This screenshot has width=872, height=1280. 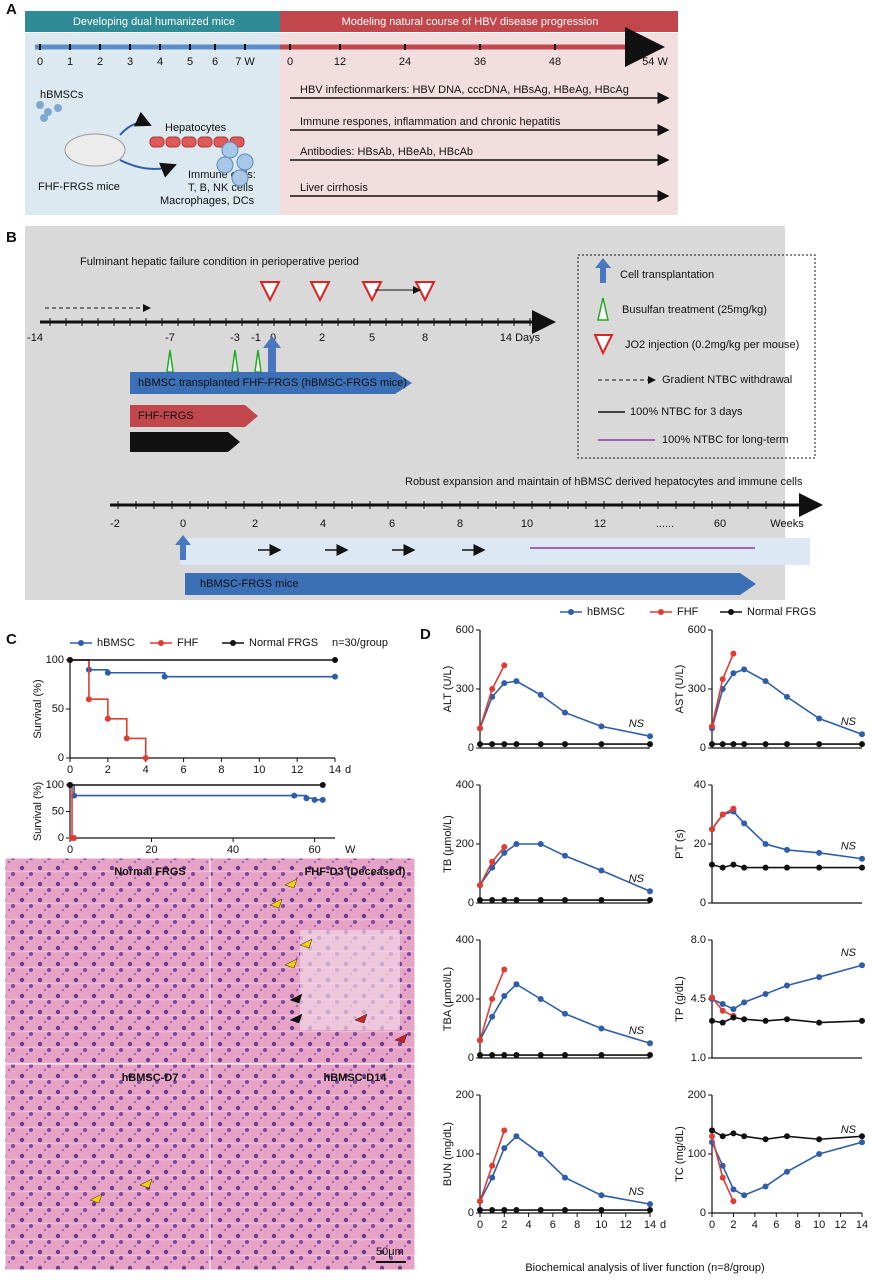 What do you see at coordinates (386, 152) in the screenshot?
I see `readout-label: Antibodies: HBsAb, HBeAb, HBcAb` at bounding box center [386, 152].